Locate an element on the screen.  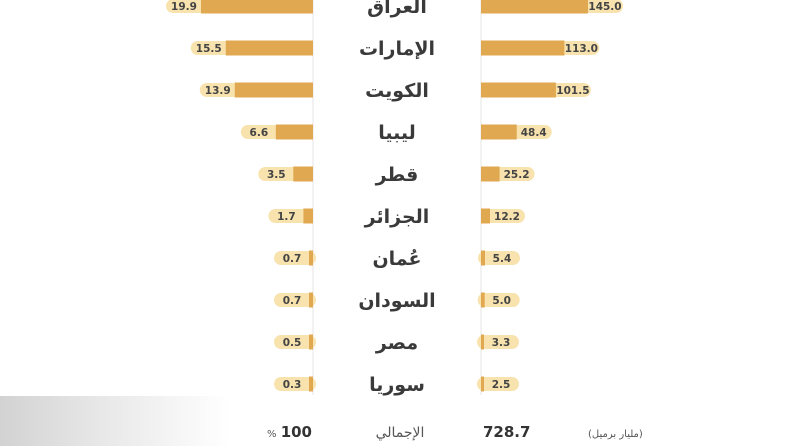
chart-row: قطر 25.2 3.5 is located at coordinates (396, 175).